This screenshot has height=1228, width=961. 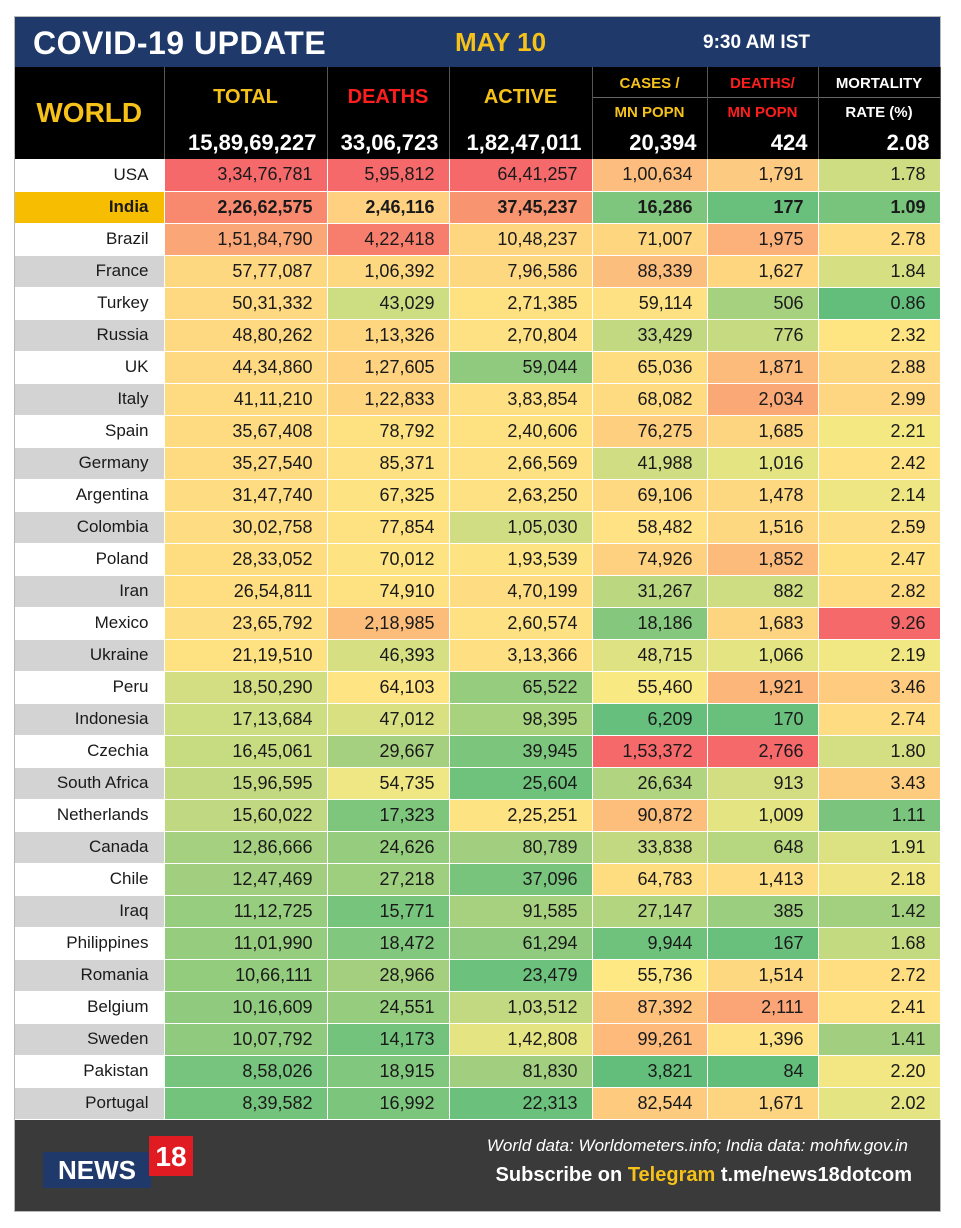 I want to click on total-cases-cell: 8,39,582, so click(x=246, y=1103).